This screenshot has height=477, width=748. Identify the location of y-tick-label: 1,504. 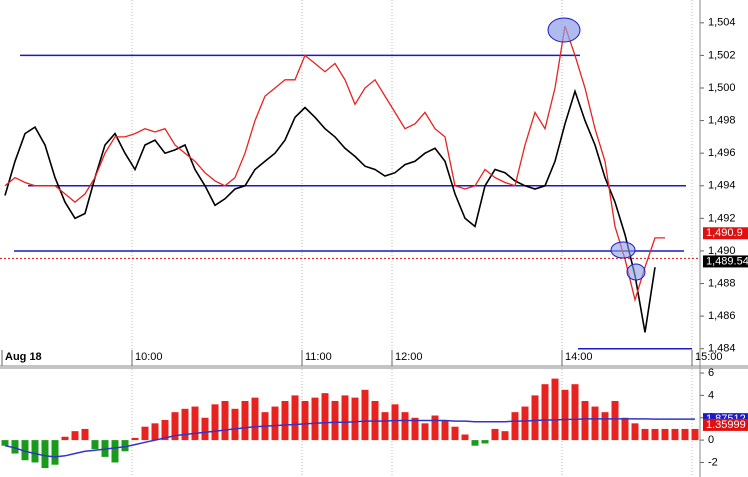
(722, 23).